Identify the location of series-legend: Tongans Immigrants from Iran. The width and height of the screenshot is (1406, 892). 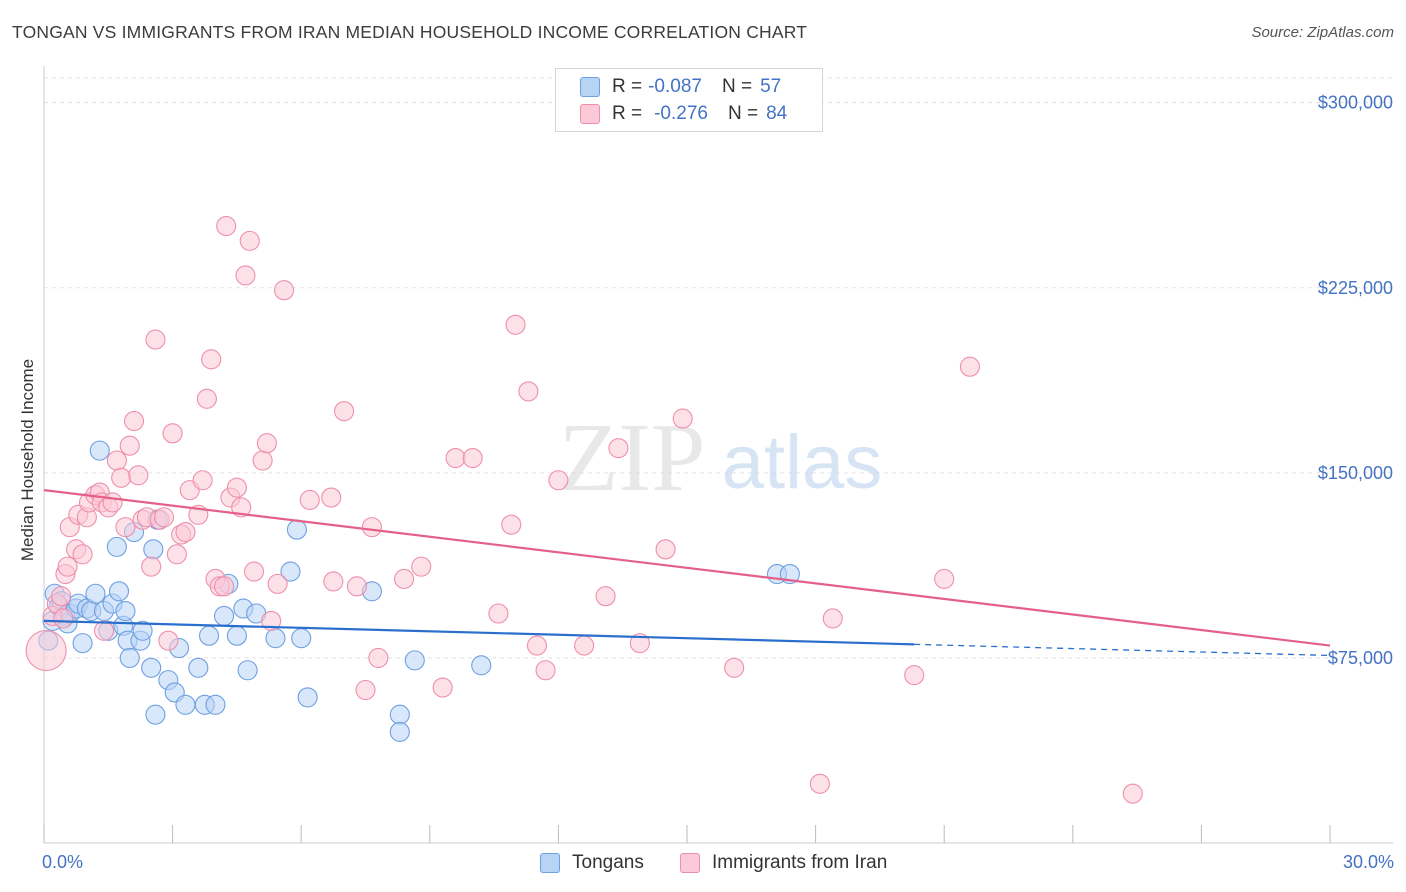
(703, 864).